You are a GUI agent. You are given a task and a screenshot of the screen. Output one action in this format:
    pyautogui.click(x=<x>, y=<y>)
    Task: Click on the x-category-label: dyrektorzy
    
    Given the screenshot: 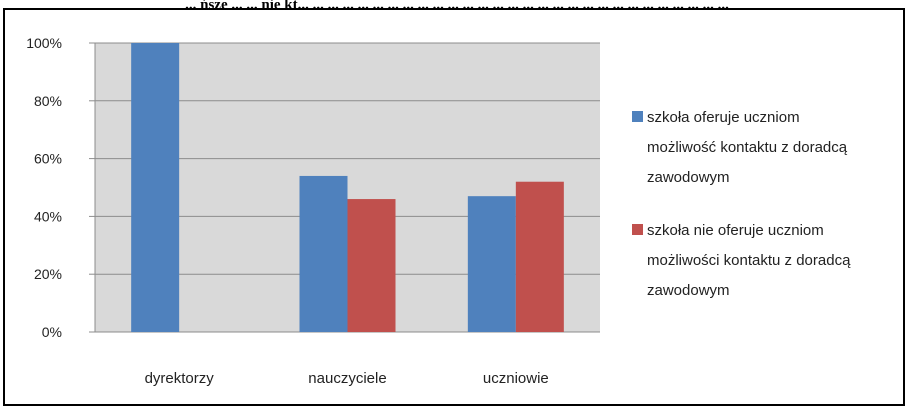 What is the action you would take?
    pyautogui.click(x=180, y=378)
    